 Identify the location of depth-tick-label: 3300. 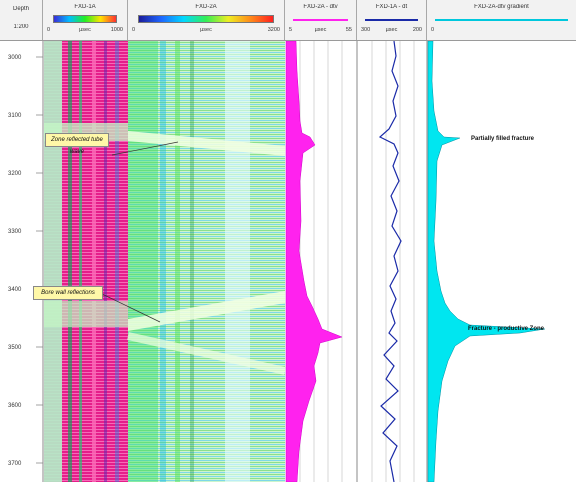
(15, 232).